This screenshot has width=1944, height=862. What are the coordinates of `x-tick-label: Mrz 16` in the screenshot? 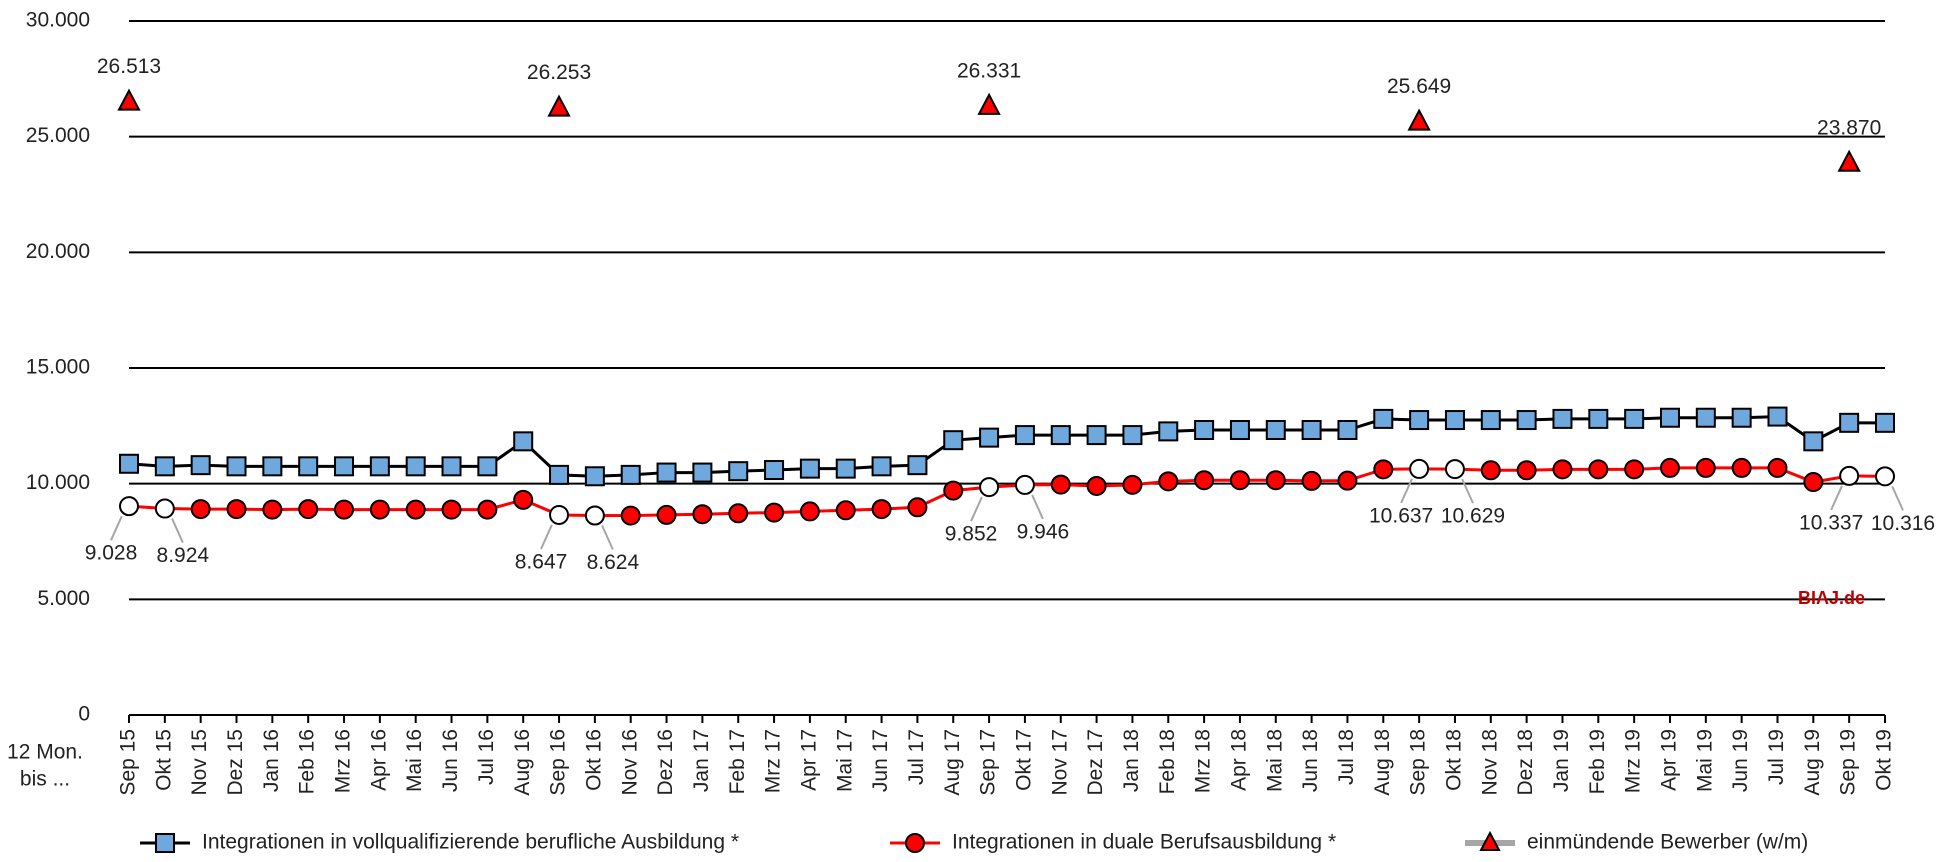 It's located at (343, 761).